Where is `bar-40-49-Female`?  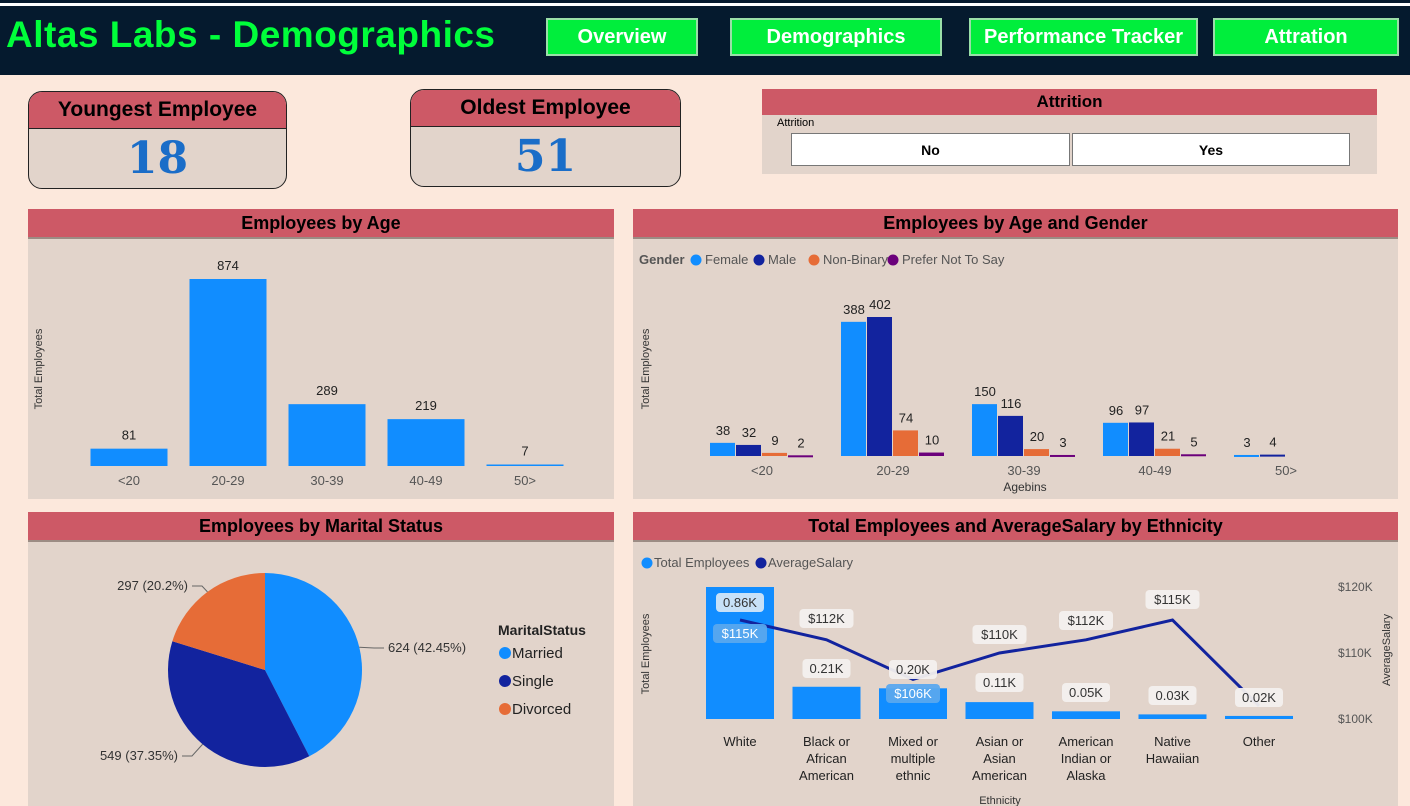
bar-40-49-Female is located at coordinates (1115, 439).